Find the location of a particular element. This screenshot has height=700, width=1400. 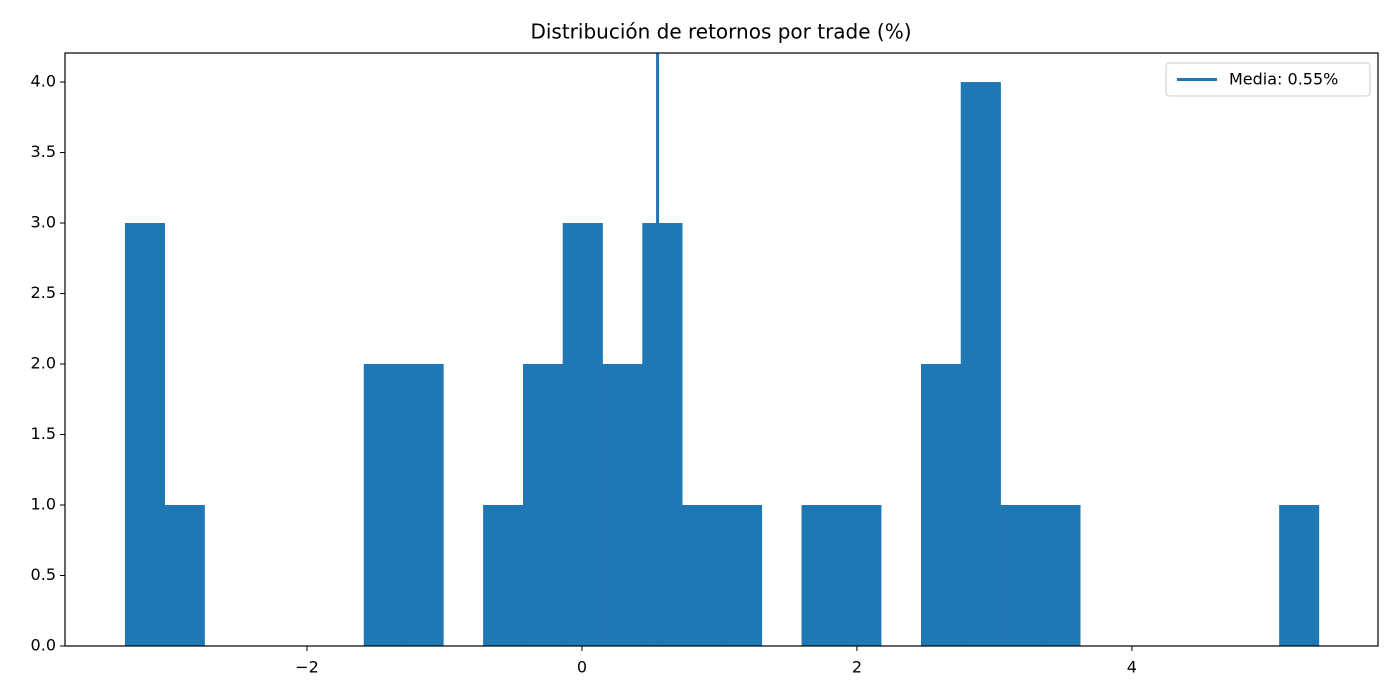

y-tick-label: 2.5 is located at coordinates (43, 292).